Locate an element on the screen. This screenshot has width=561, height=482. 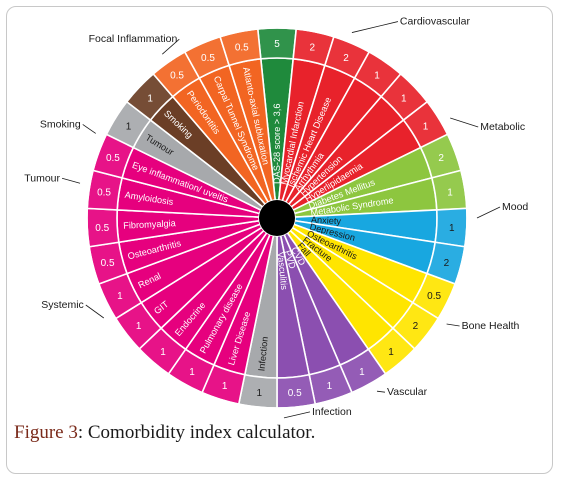
weight-label-11: 2 is located at coordinates (416, 326).